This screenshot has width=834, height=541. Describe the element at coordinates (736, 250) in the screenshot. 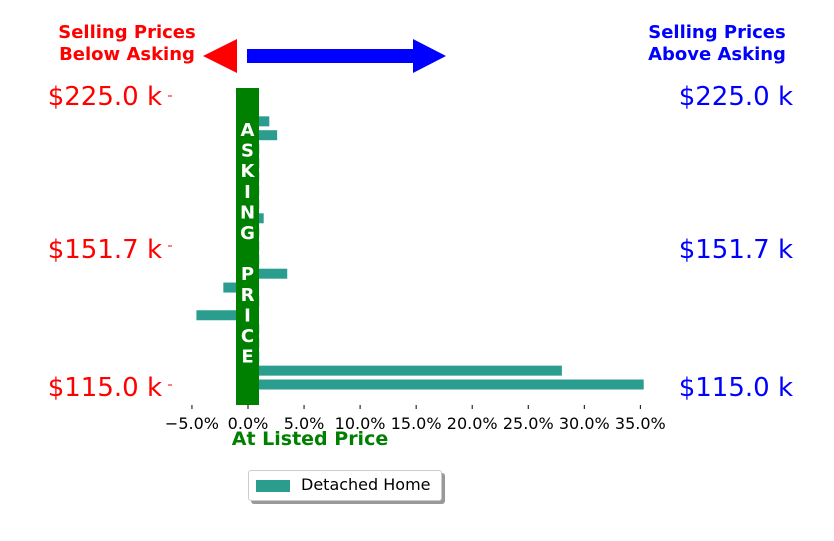

I see `right-price-label-mid: $151.7 k` at that location.